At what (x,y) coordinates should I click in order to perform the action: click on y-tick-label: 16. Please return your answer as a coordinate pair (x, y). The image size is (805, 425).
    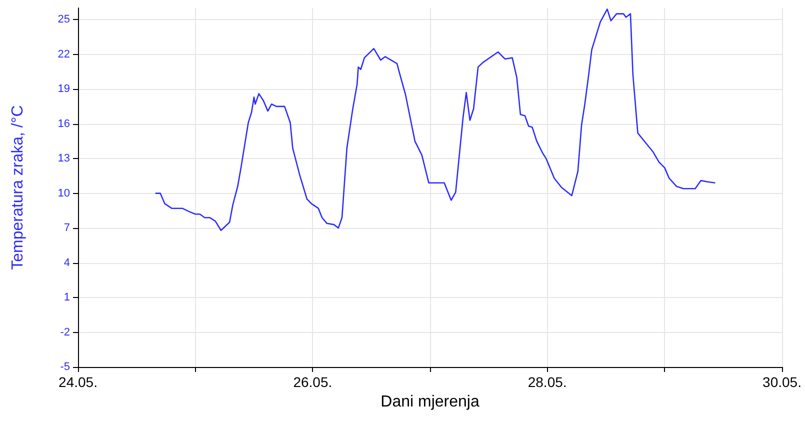
    Looking at the image, I should click on (64, 124).